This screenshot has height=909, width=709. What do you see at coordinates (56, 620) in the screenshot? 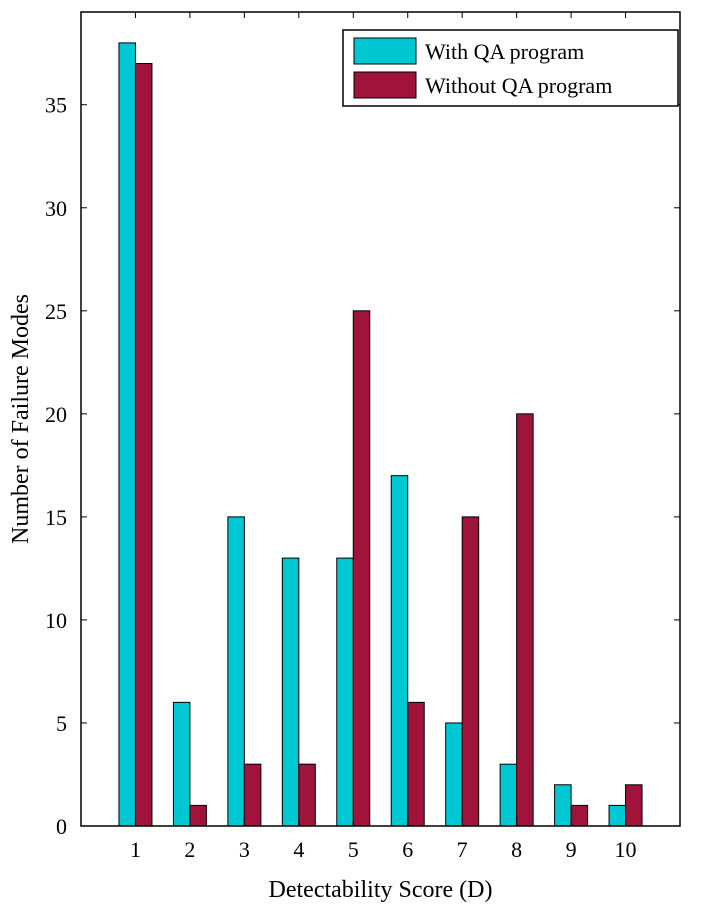
I see `y-tick-label: 10` at bounding box center [56, 620].